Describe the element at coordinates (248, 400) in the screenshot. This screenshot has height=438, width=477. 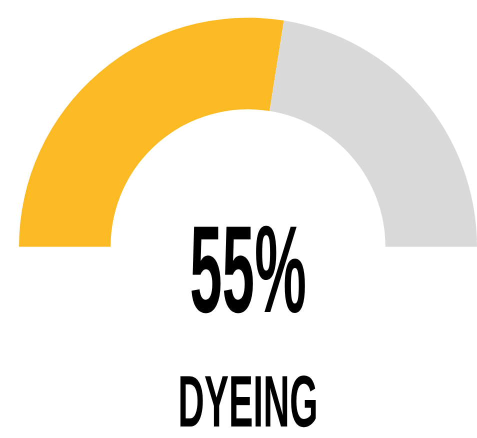
I see `text: DYEING` at that location.